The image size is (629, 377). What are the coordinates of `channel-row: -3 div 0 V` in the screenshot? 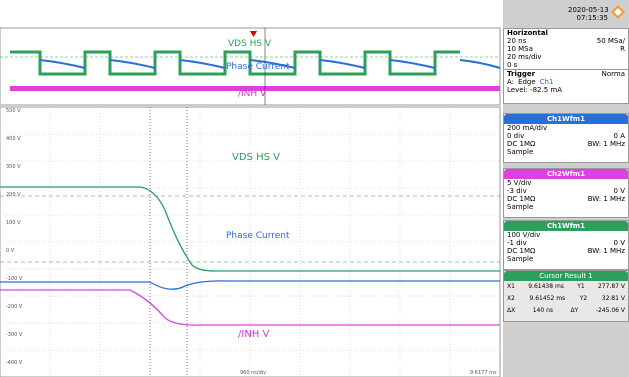 It's located at (566, 191).